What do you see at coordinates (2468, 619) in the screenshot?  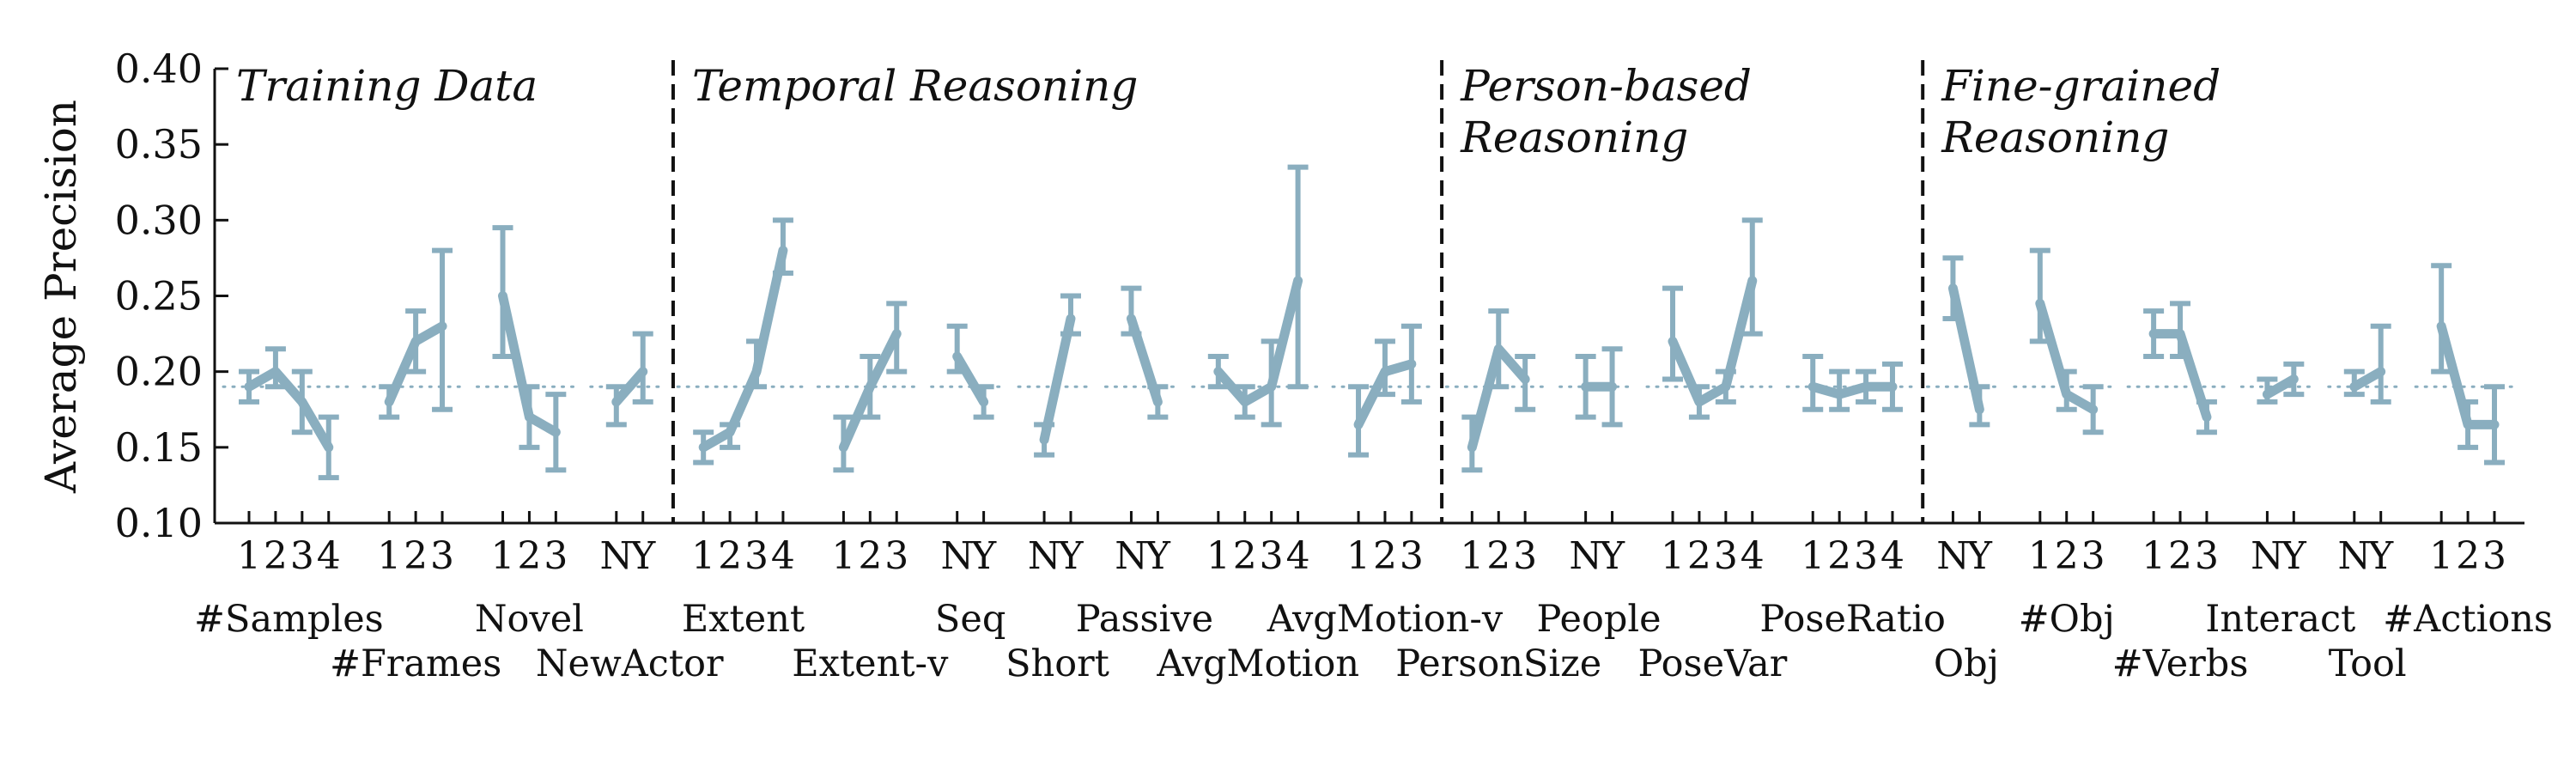 I see `group-label: #Actions` at bounding box center [2468, 619].